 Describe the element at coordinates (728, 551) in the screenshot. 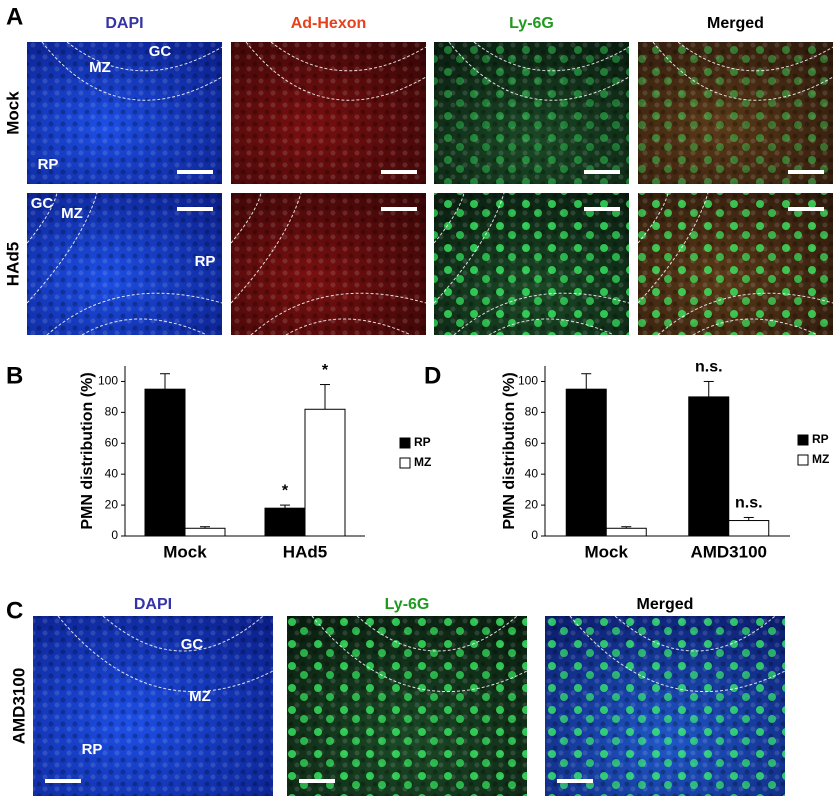

I see `x-tick-label: AMD3100` at that location.